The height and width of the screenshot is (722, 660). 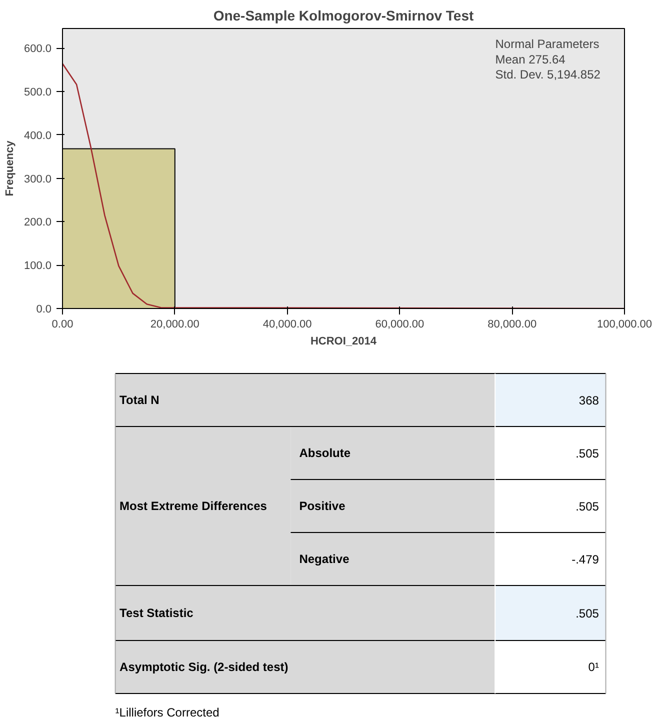 I want to click on text: Asymptotic Sig. (2-sided test), so click(x=204, y=667).